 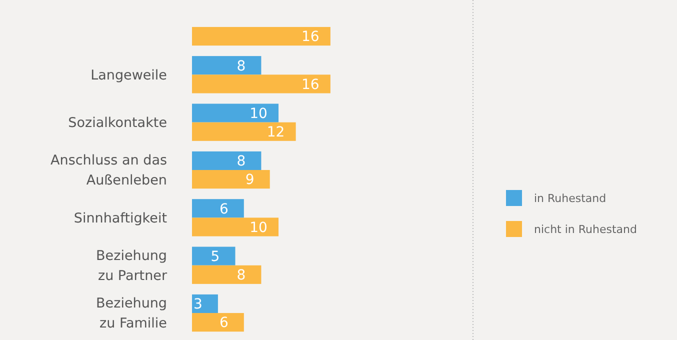 What do you see at coordinates (570, 198) in the screenshot?
I see `legend-label: in Ruhestand` at bounding box center [570, 198].